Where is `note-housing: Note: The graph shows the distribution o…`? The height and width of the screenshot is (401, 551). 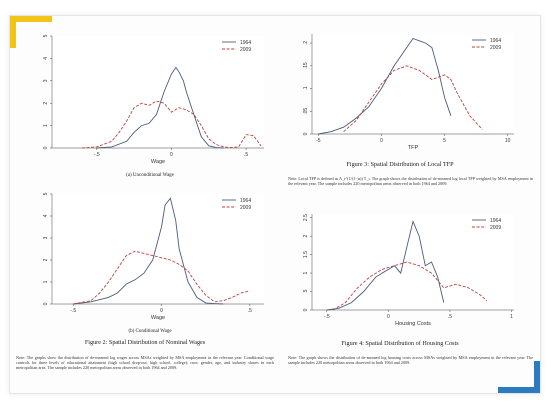 note-housing: Note: The graph shows the distribution o… is located at coordinates (410, 360).